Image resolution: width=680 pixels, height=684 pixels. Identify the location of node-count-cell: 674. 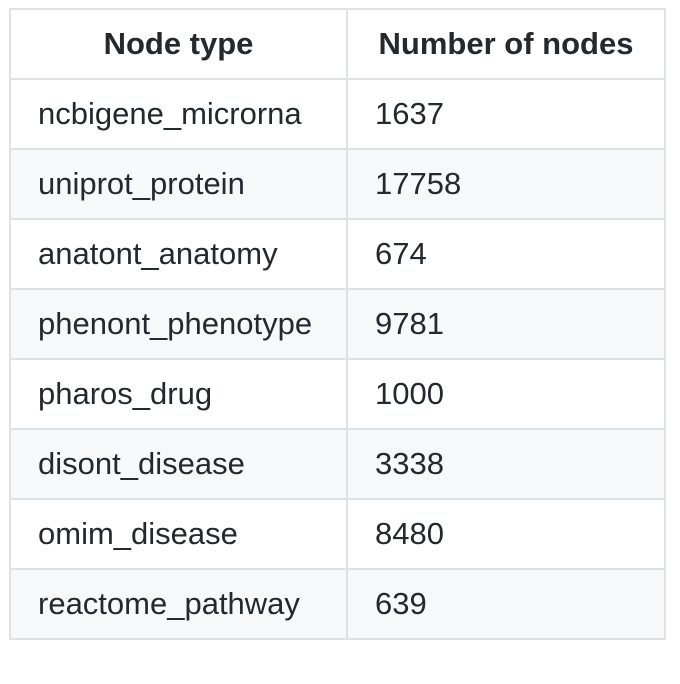
(506, 254).